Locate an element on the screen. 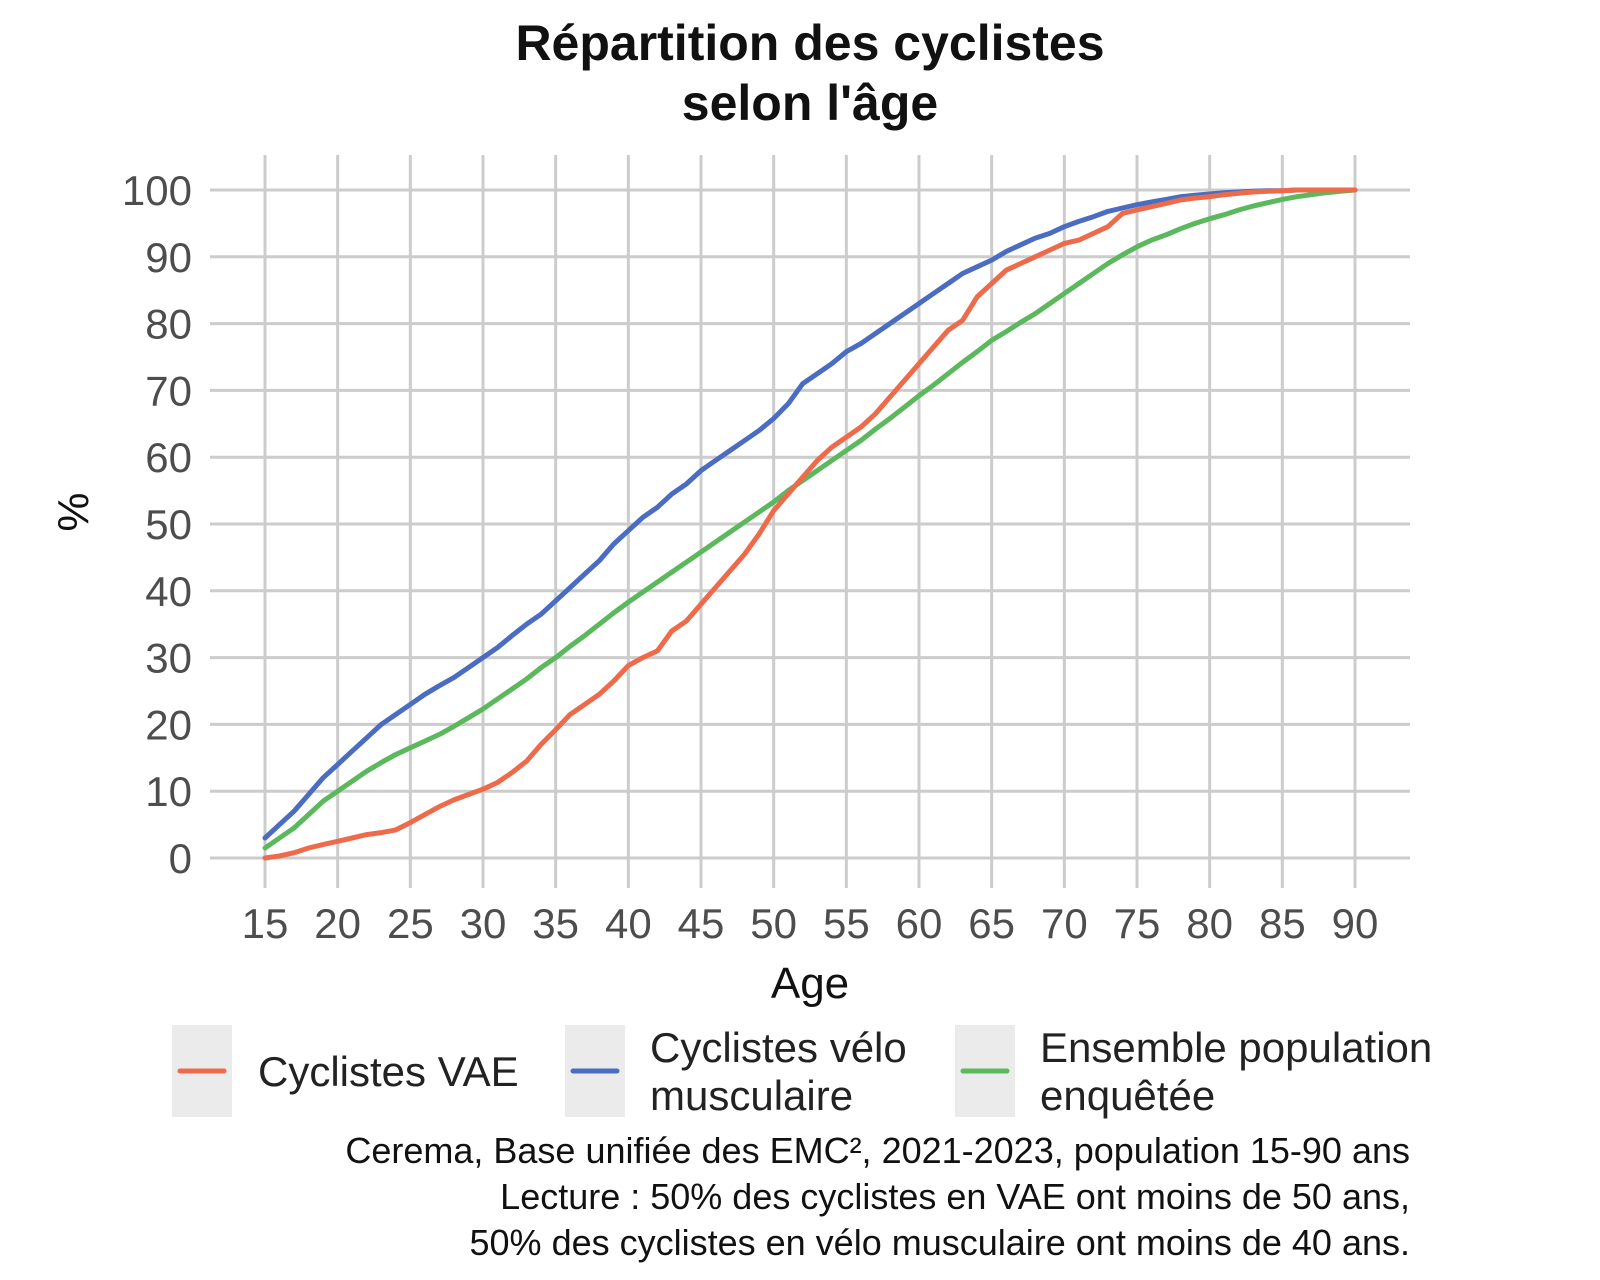 This screenshot has width=1600, height=1280. x-tick-label: 20 is located at coordinates (337, 923).